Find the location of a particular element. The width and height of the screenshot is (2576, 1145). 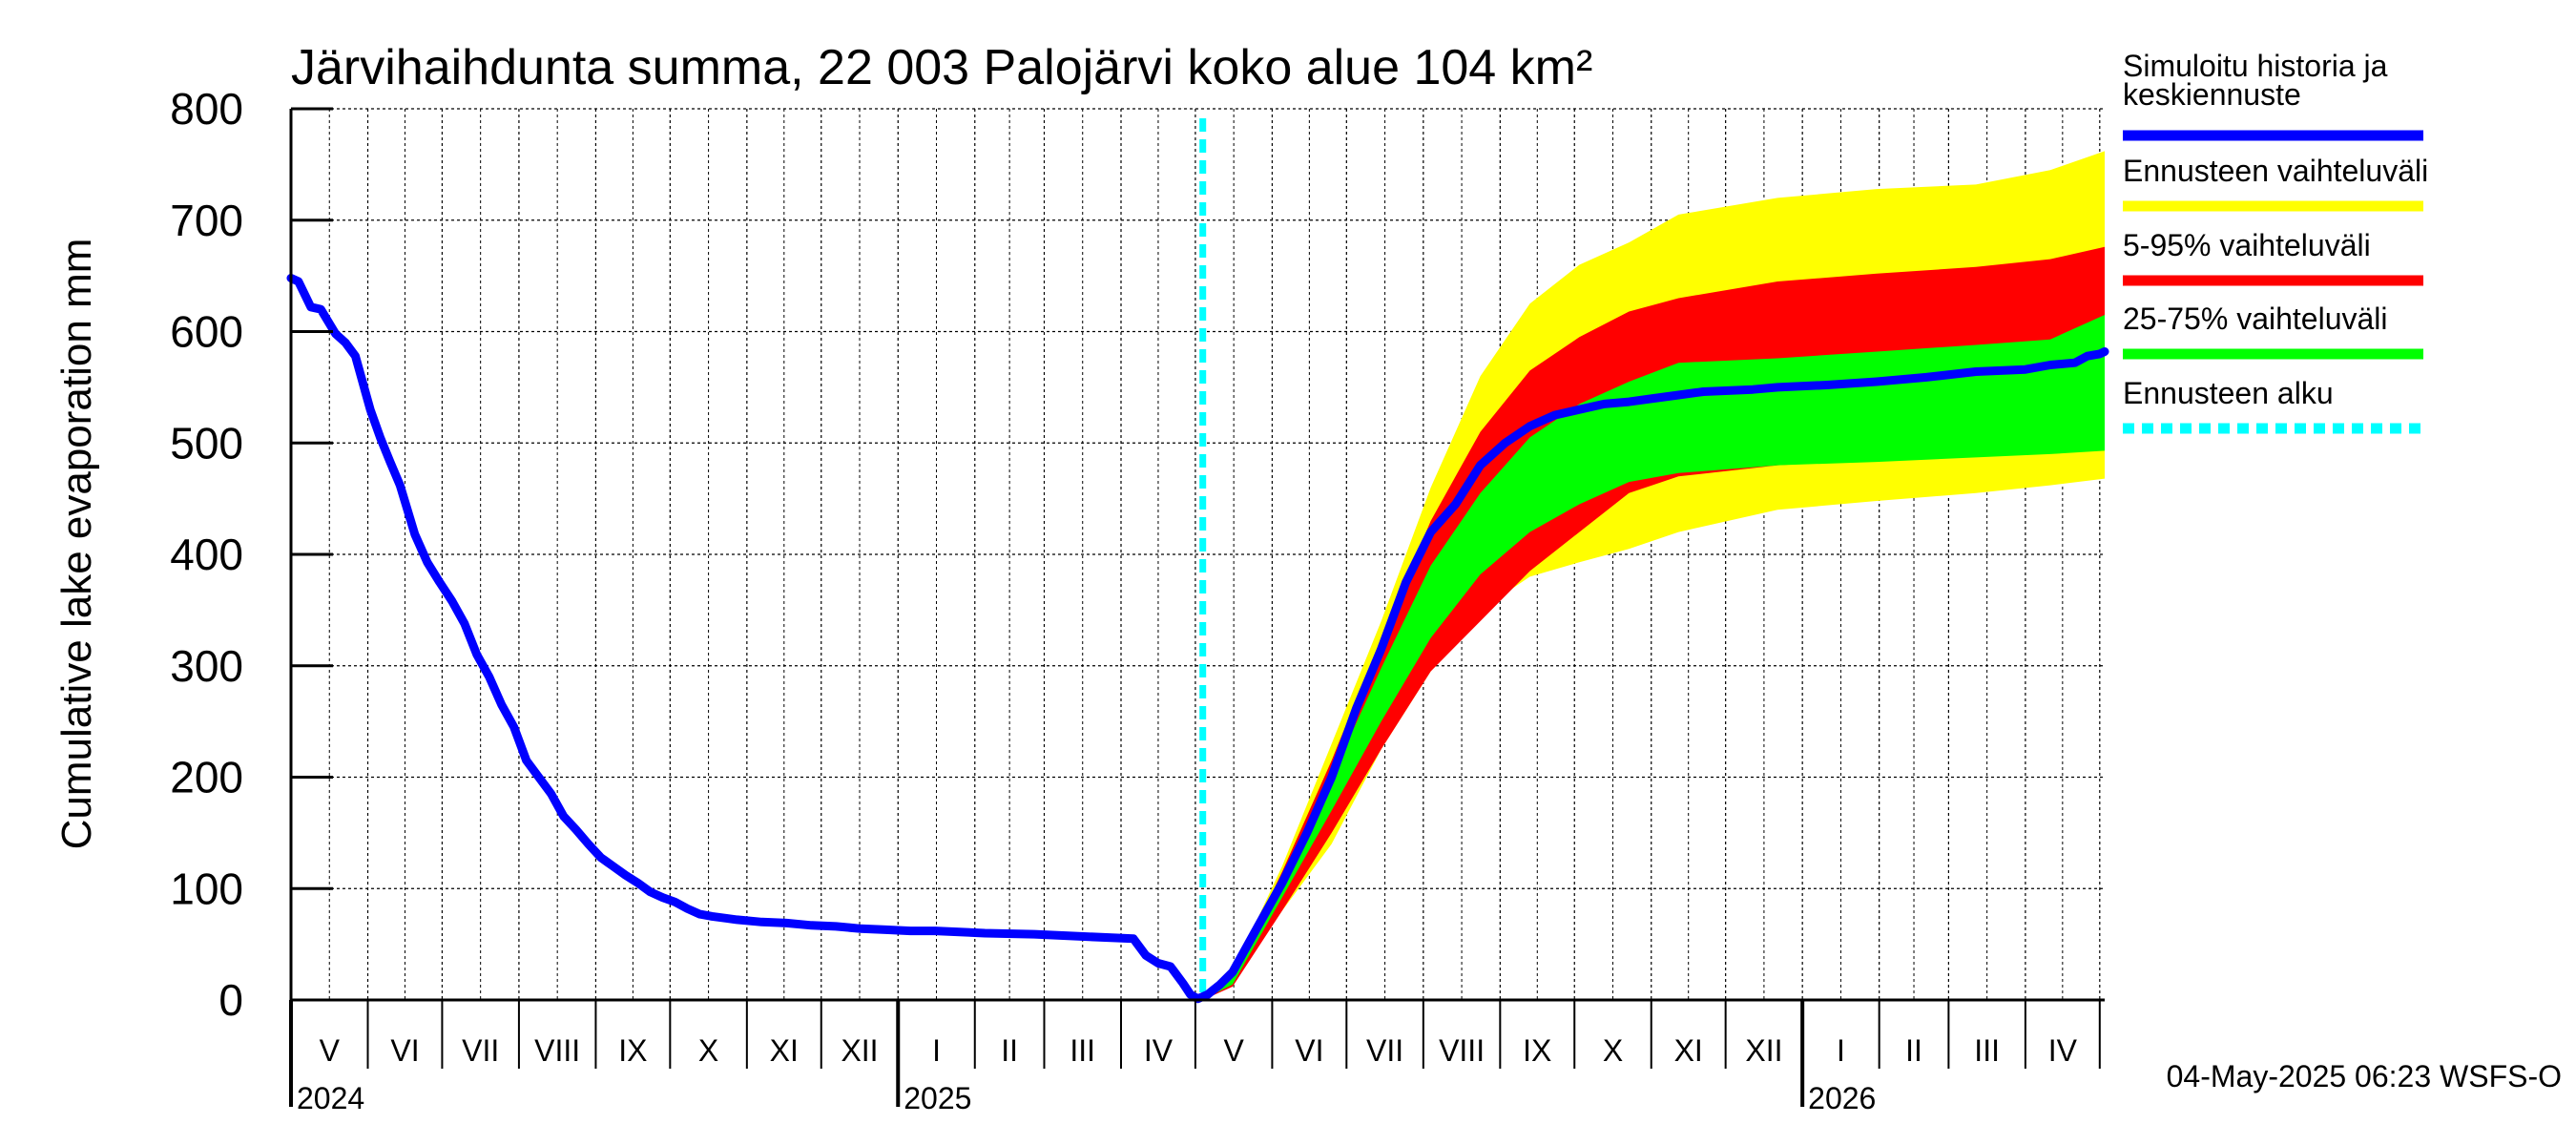

y-tick-label: 400 is located at coordinates (206, 555).